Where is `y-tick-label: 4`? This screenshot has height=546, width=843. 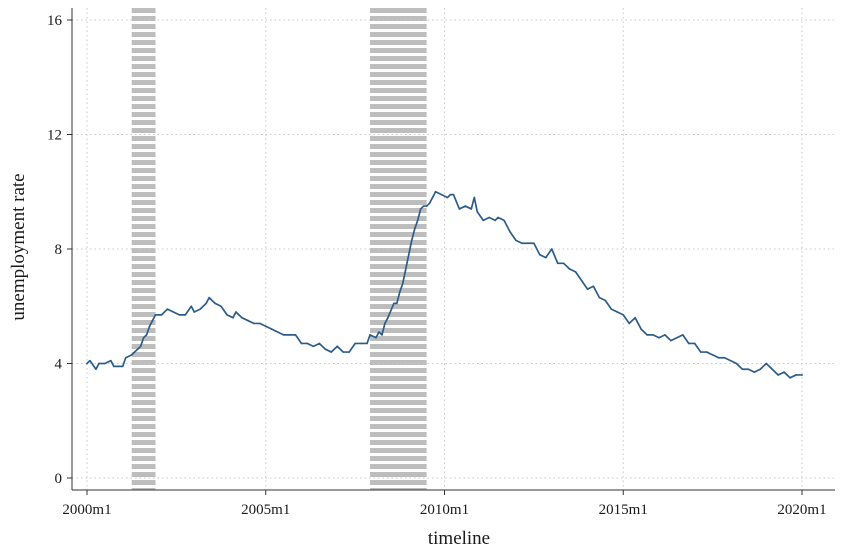 y-tick-label: 4 is located at coordinates (59, 365).